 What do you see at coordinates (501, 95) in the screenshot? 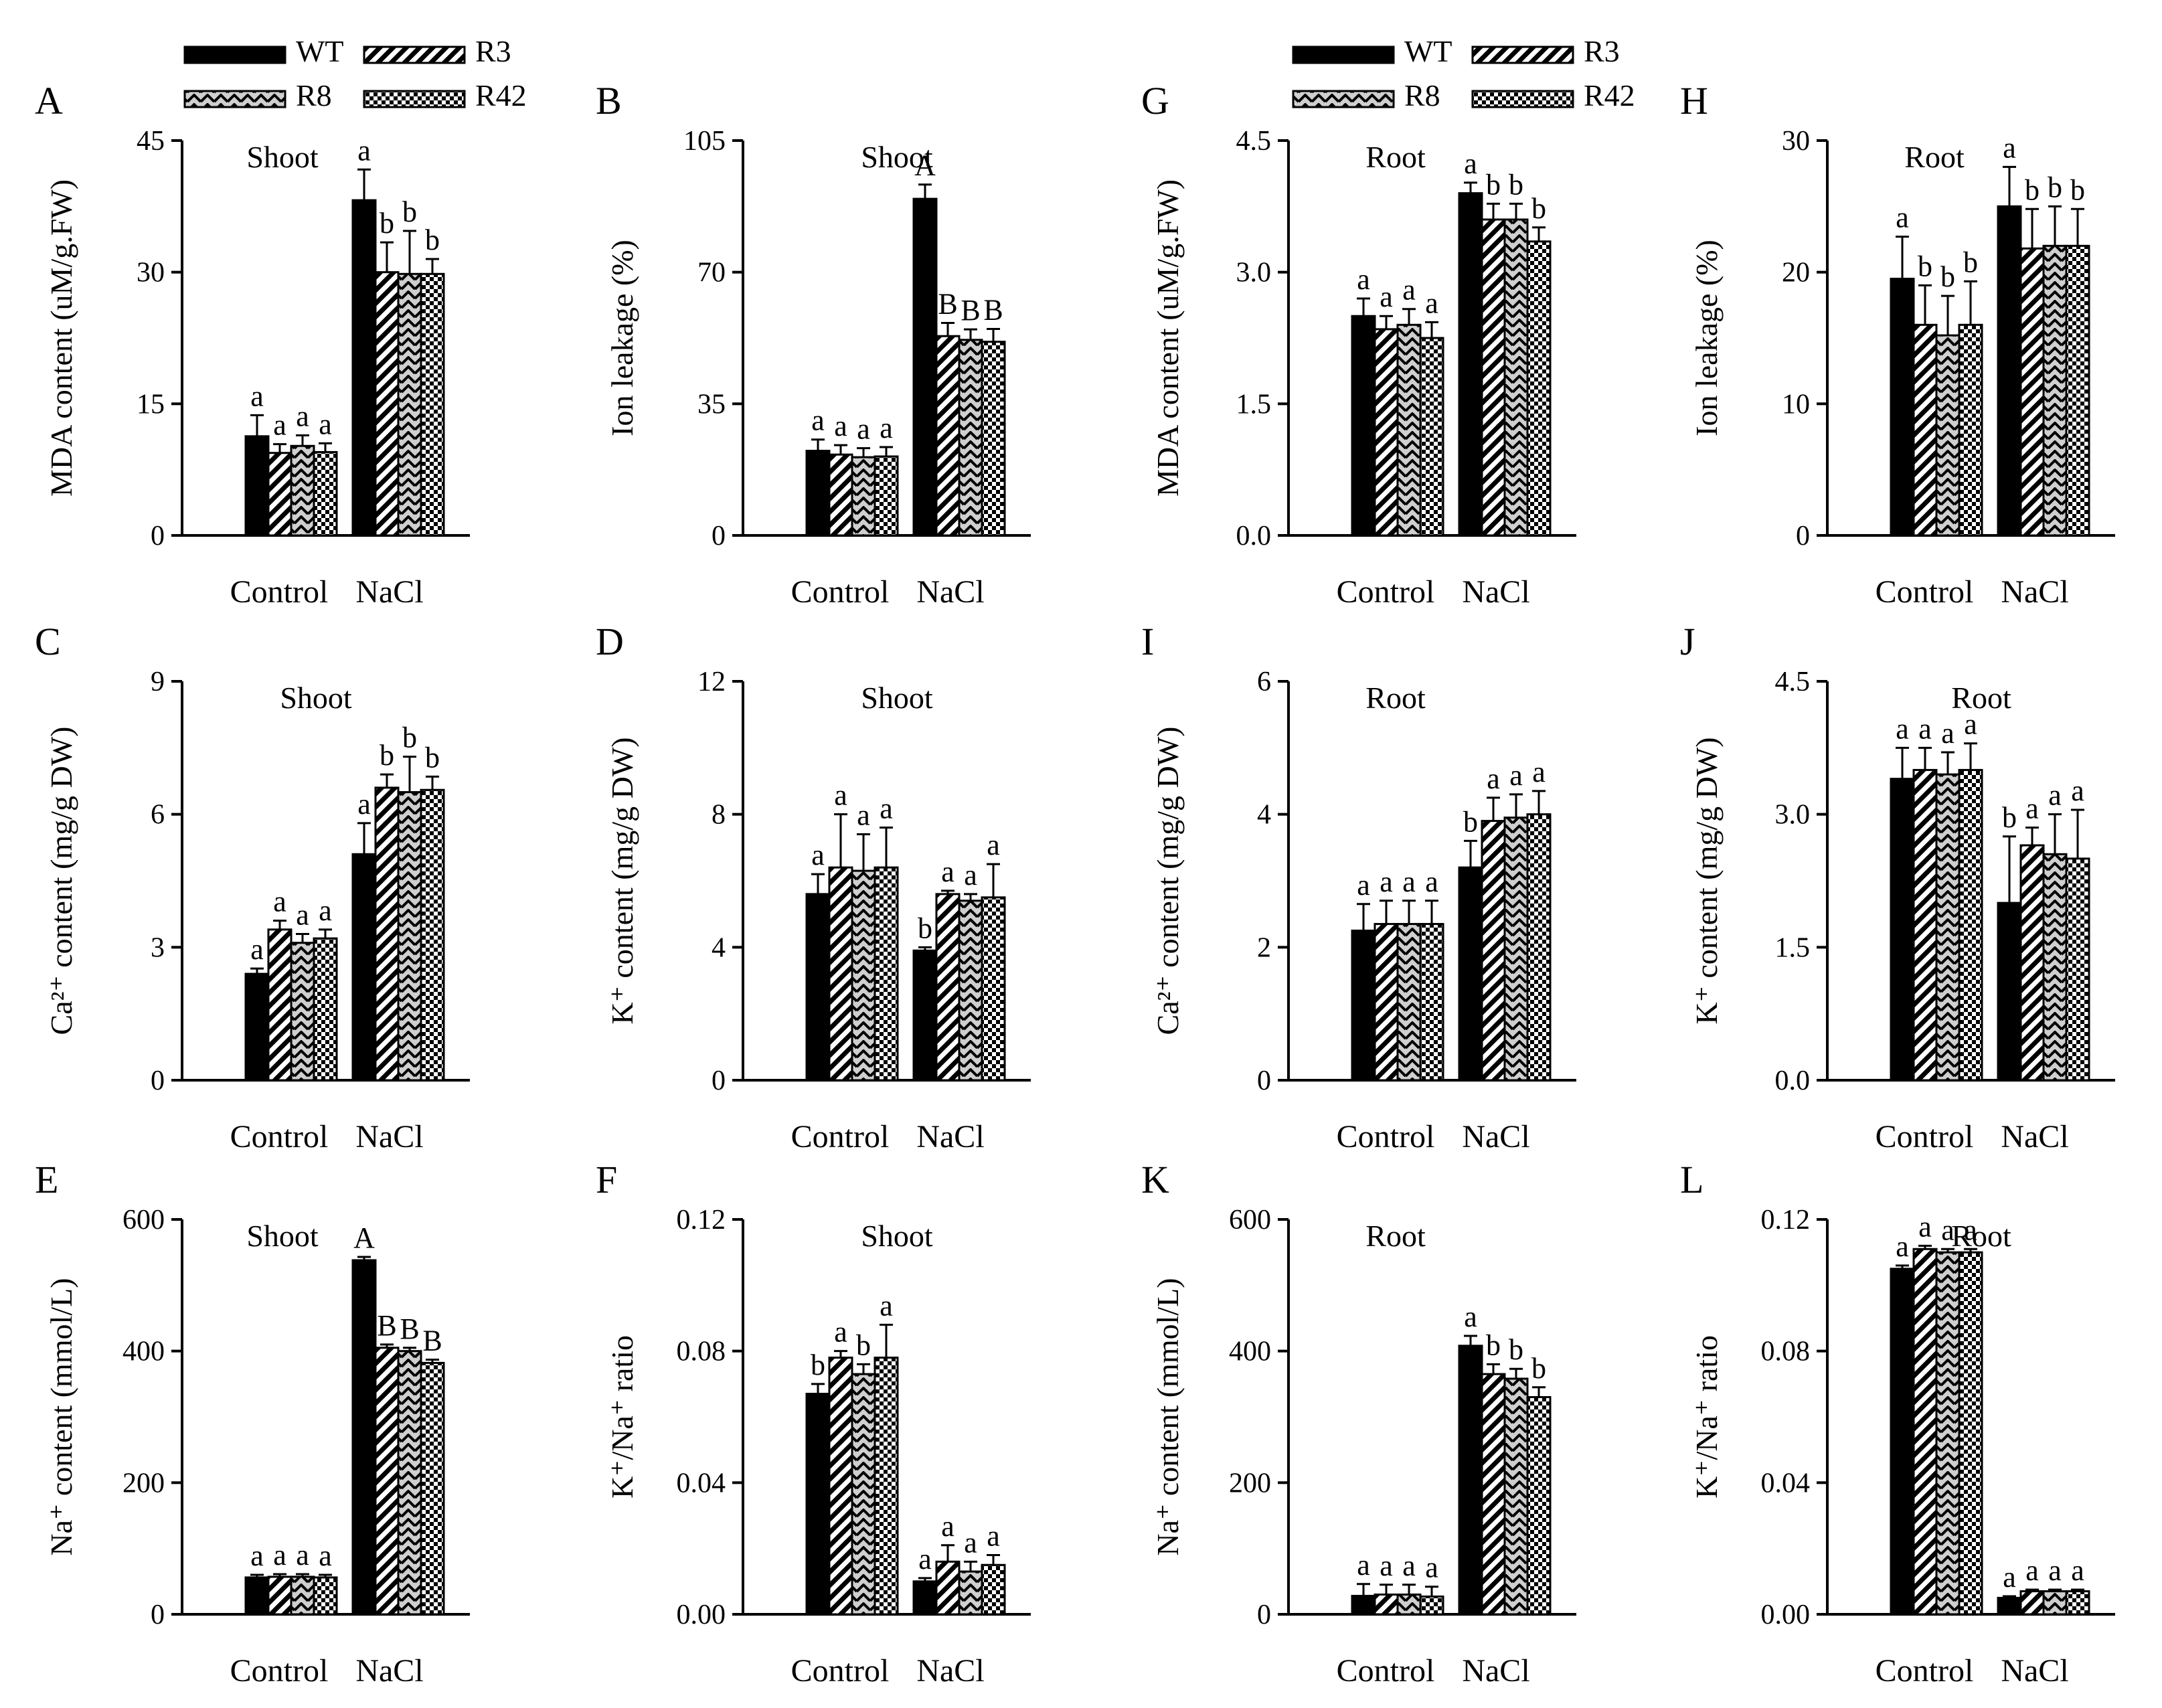
I see `legend-label-R42: R42` at bounding box center [501, 95].